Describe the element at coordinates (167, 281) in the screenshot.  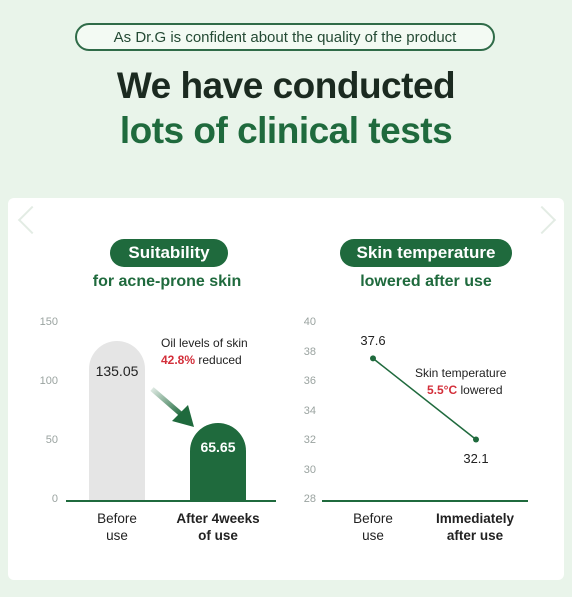
I see `suitability-subtitle: for acne-prone skin` at that location.